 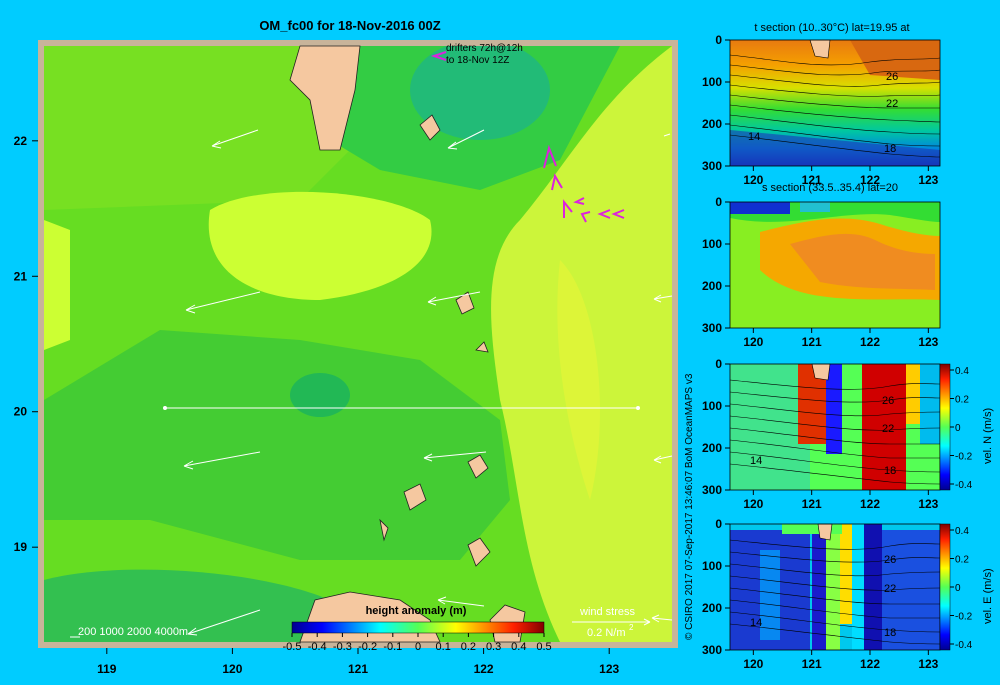 What do you see at coordinates (638, 408) in the screenshot?
I see `section-line-end` at bounding box center [638, 408].